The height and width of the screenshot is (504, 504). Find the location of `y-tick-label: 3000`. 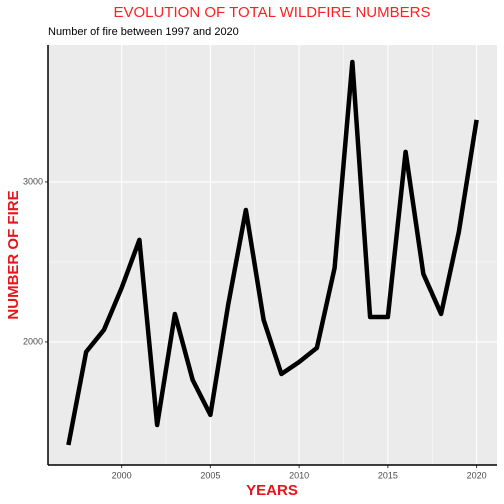

y-tick-label: 3000 is located at coordinates (33, 181).